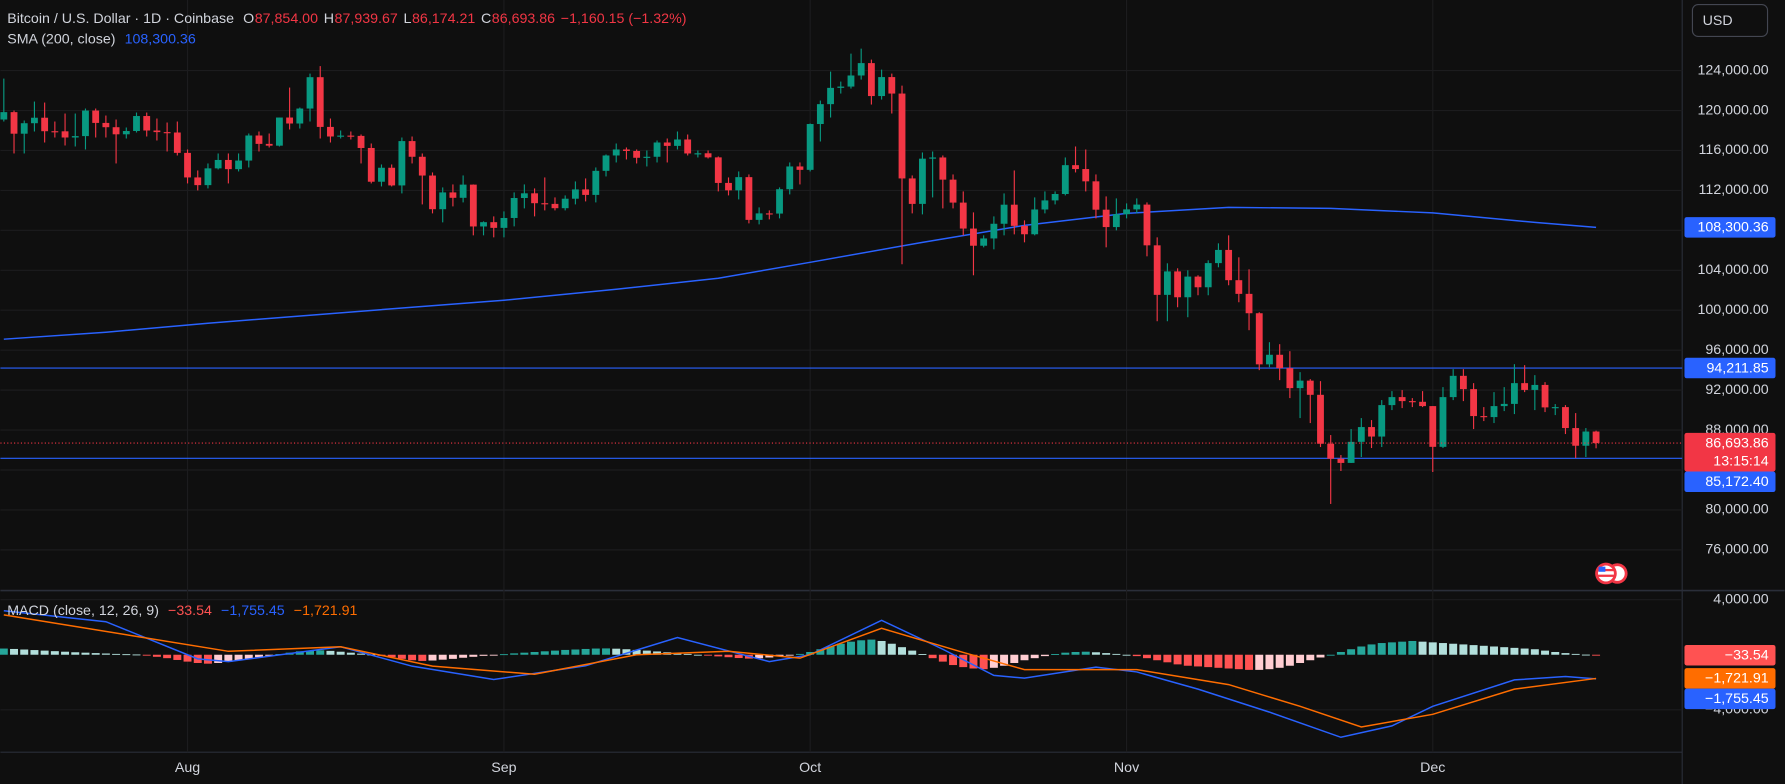 Image resolution: width=1785 pixels, height=784 pixels. What do you see at coordinates (503, 768) in the screenshot?
I see `x-tick-label: Sep` at bounding box center [503, 768].